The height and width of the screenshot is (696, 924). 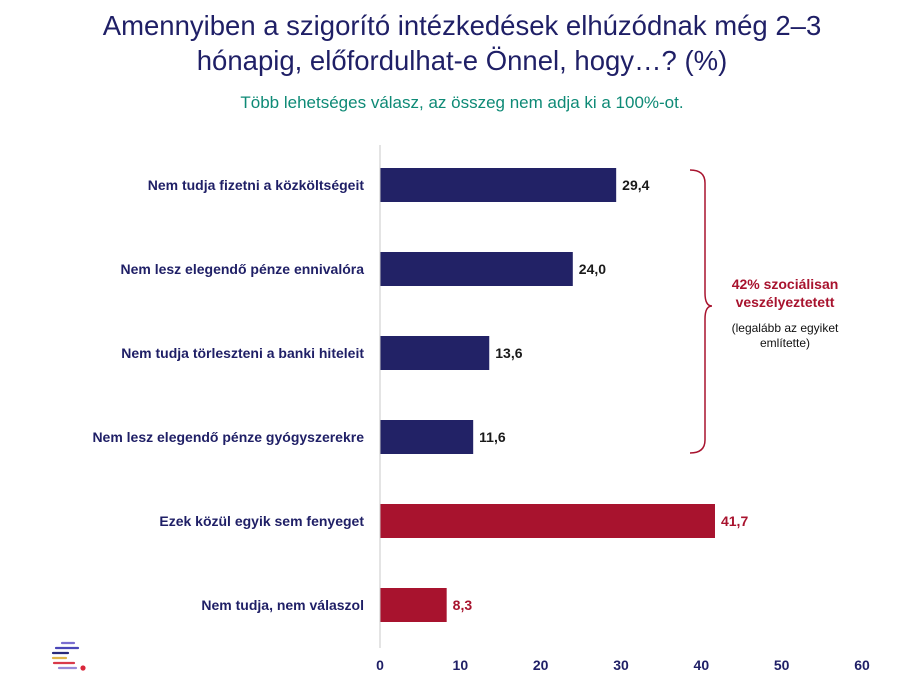 What do you see at coordinates (463, 605) in the screenshot?
I see `value-label: 8,3` at bounding box center [463, 605].